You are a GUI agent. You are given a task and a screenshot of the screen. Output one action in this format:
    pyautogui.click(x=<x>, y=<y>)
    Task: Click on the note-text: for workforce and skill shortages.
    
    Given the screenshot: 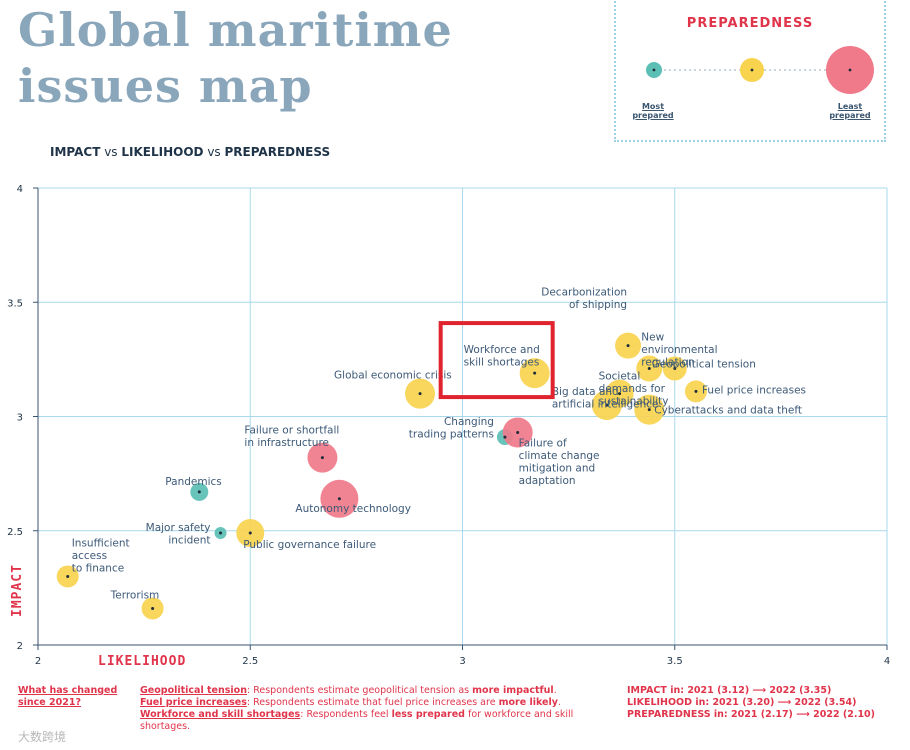 What is the action you would take?
    pyautogui.click(x=357, y=720)
    